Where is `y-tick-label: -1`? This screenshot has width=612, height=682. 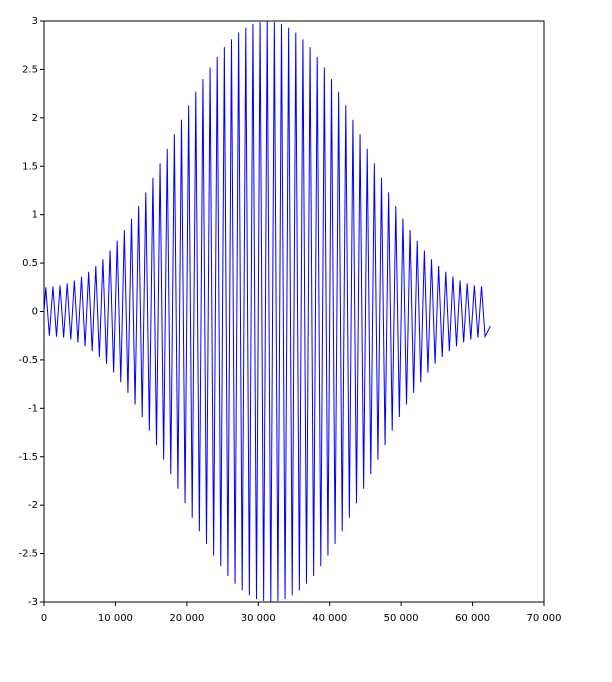 y-tick-label: -1 is located at coordinates (33, 408).